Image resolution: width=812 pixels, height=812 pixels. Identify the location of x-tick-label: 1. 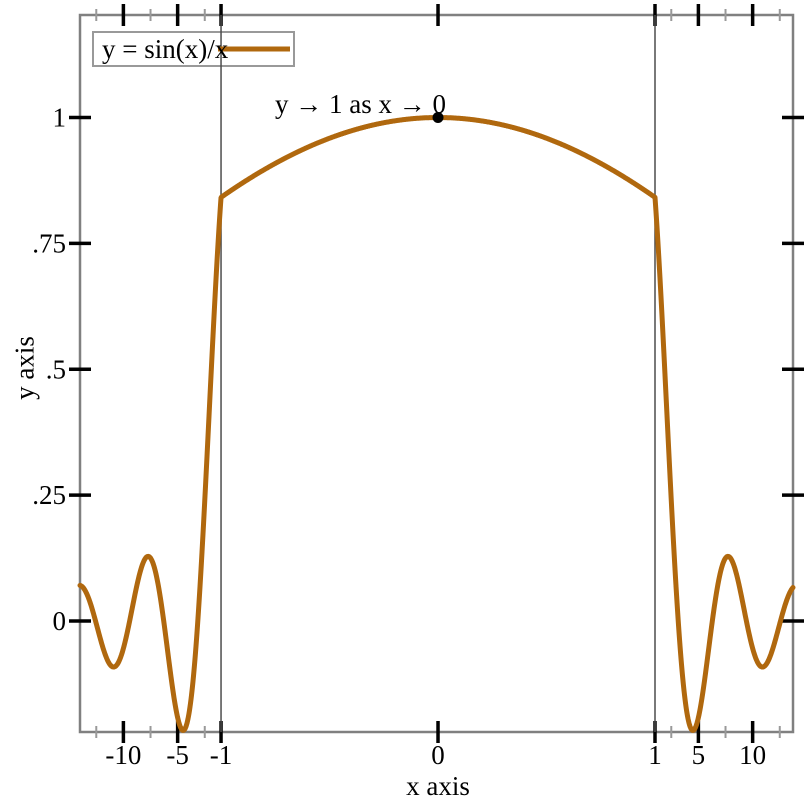
(655, 755).